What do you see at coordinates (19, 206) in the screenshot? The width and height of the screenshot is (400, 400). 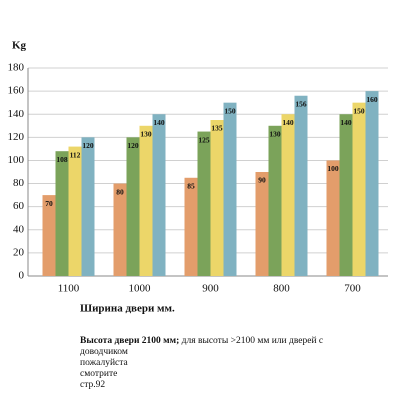 I see `y-tick-label: 60` at bounding box center [19, 206].